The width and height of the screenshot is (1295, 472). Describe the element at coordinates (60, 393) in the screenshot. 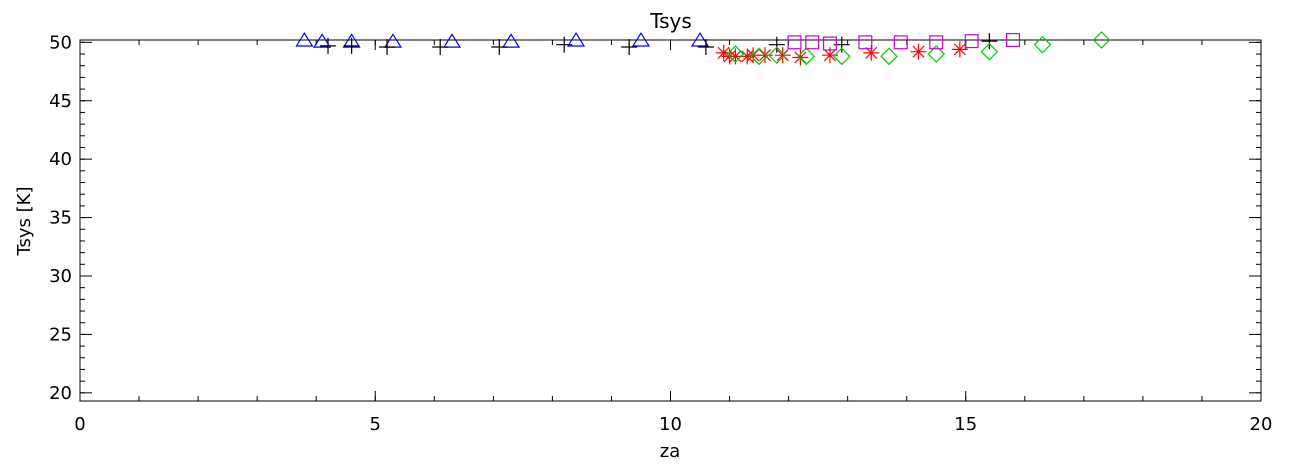

I see `y-tick-label: 20` at that location.